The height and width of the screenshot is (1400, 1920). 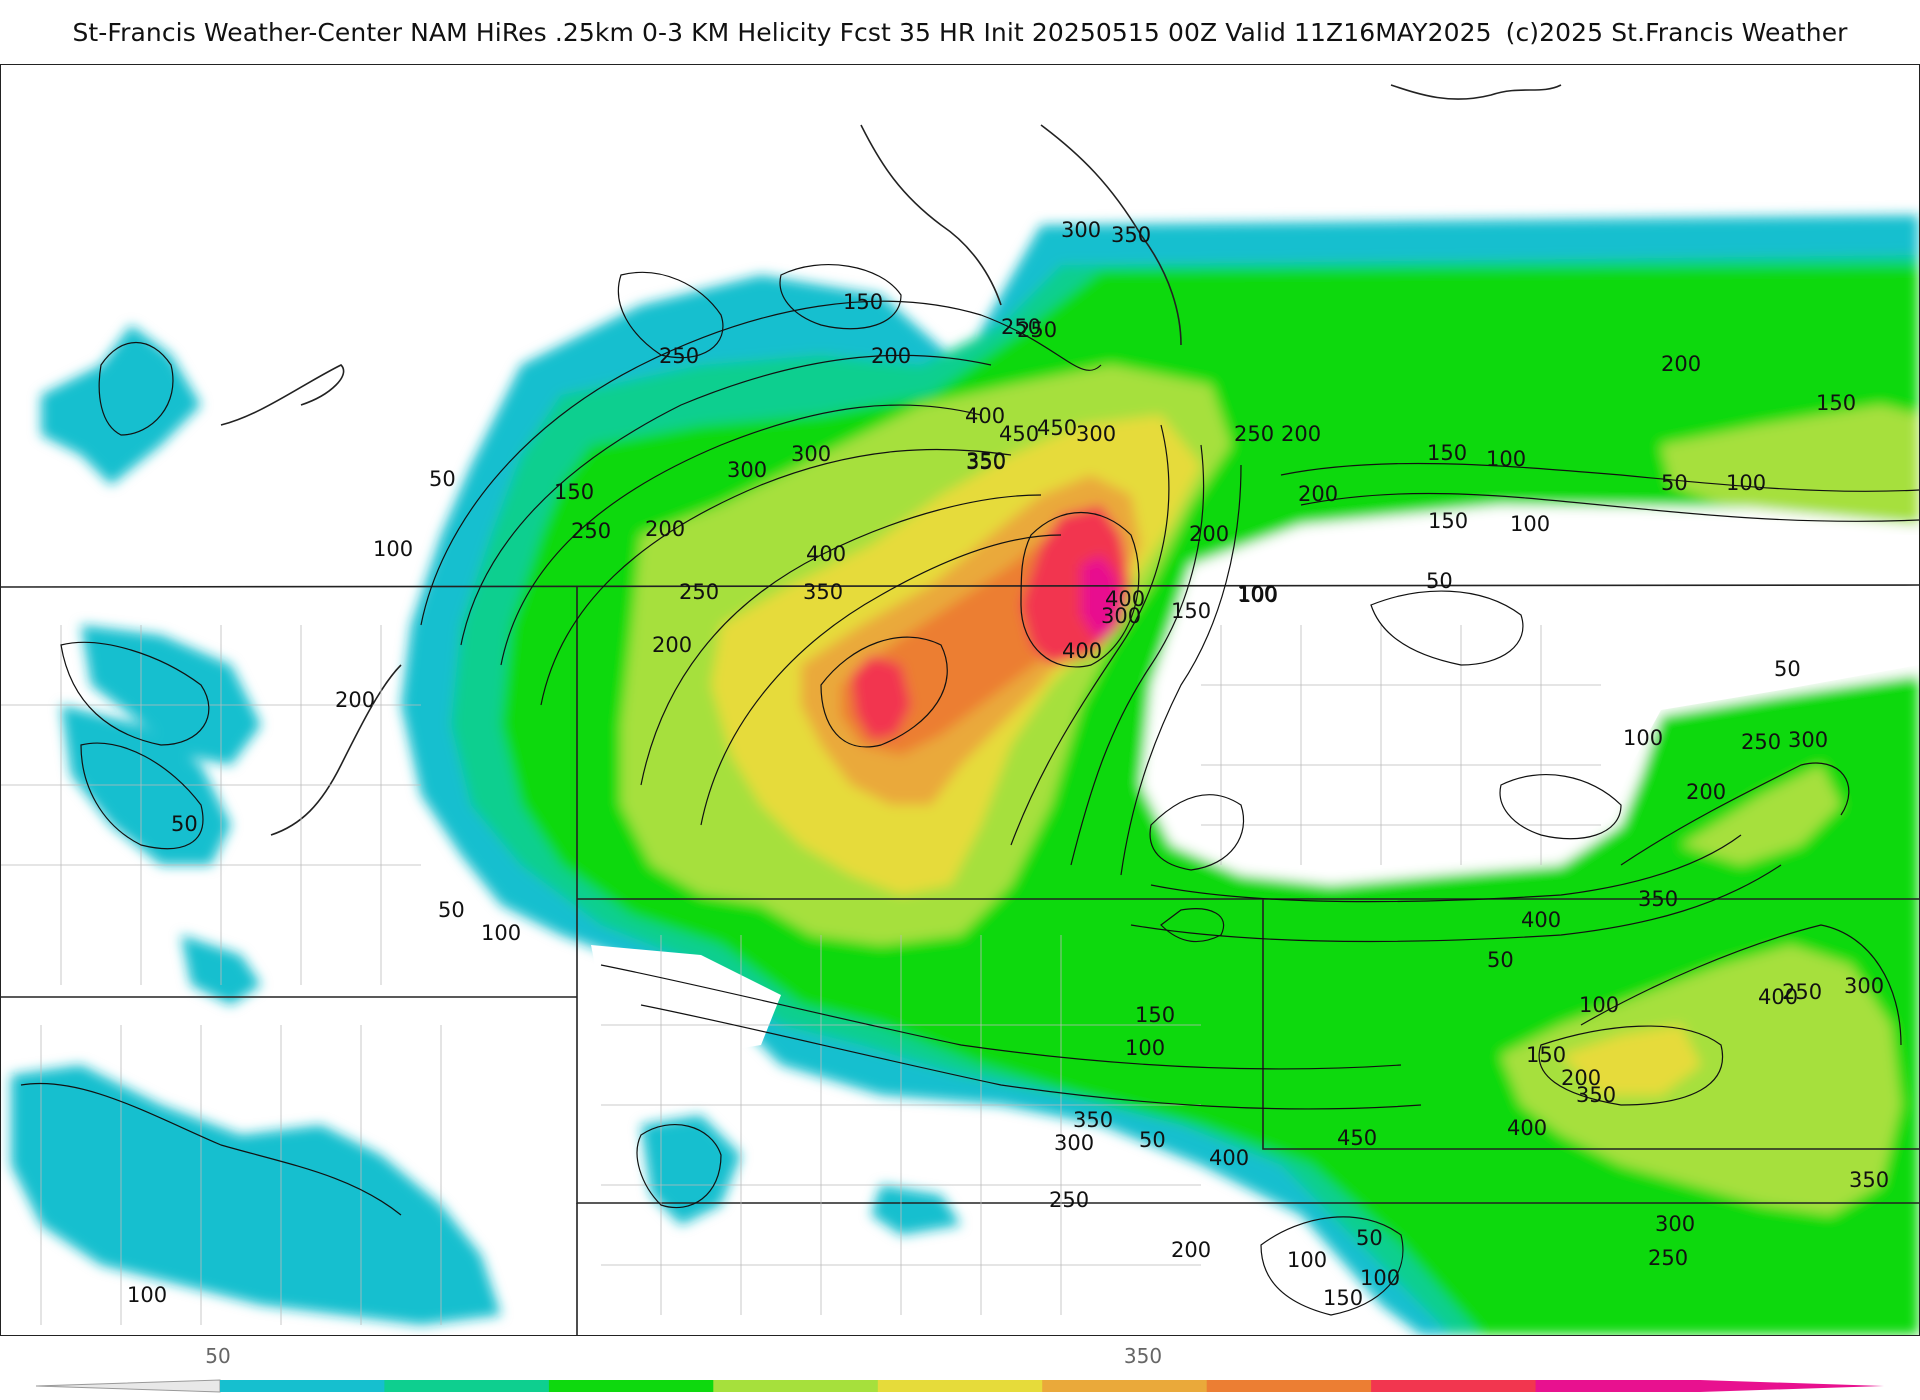 What do you see at coordinates (960, 586) in the screenshot?
I see `state-border-north` at bounding box center [960, 586].